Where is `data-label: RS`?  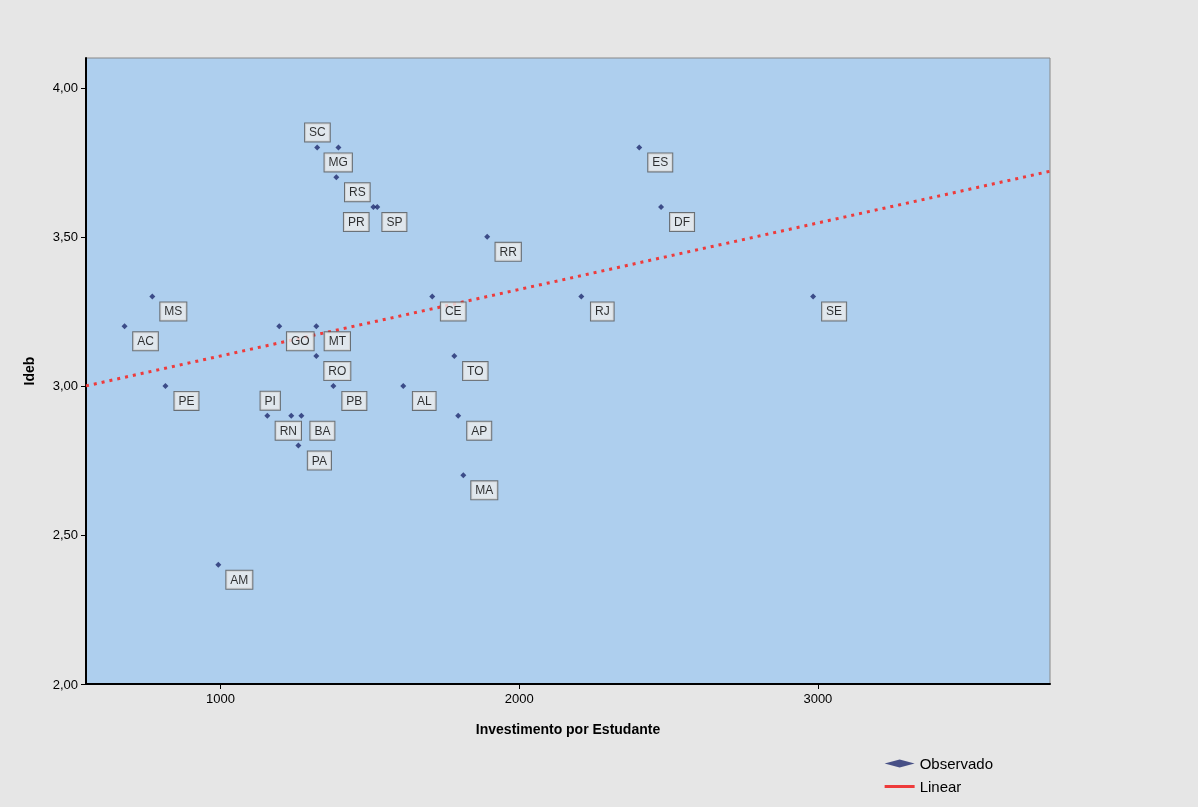 data-label: RS is located at coordinates (357, 192).